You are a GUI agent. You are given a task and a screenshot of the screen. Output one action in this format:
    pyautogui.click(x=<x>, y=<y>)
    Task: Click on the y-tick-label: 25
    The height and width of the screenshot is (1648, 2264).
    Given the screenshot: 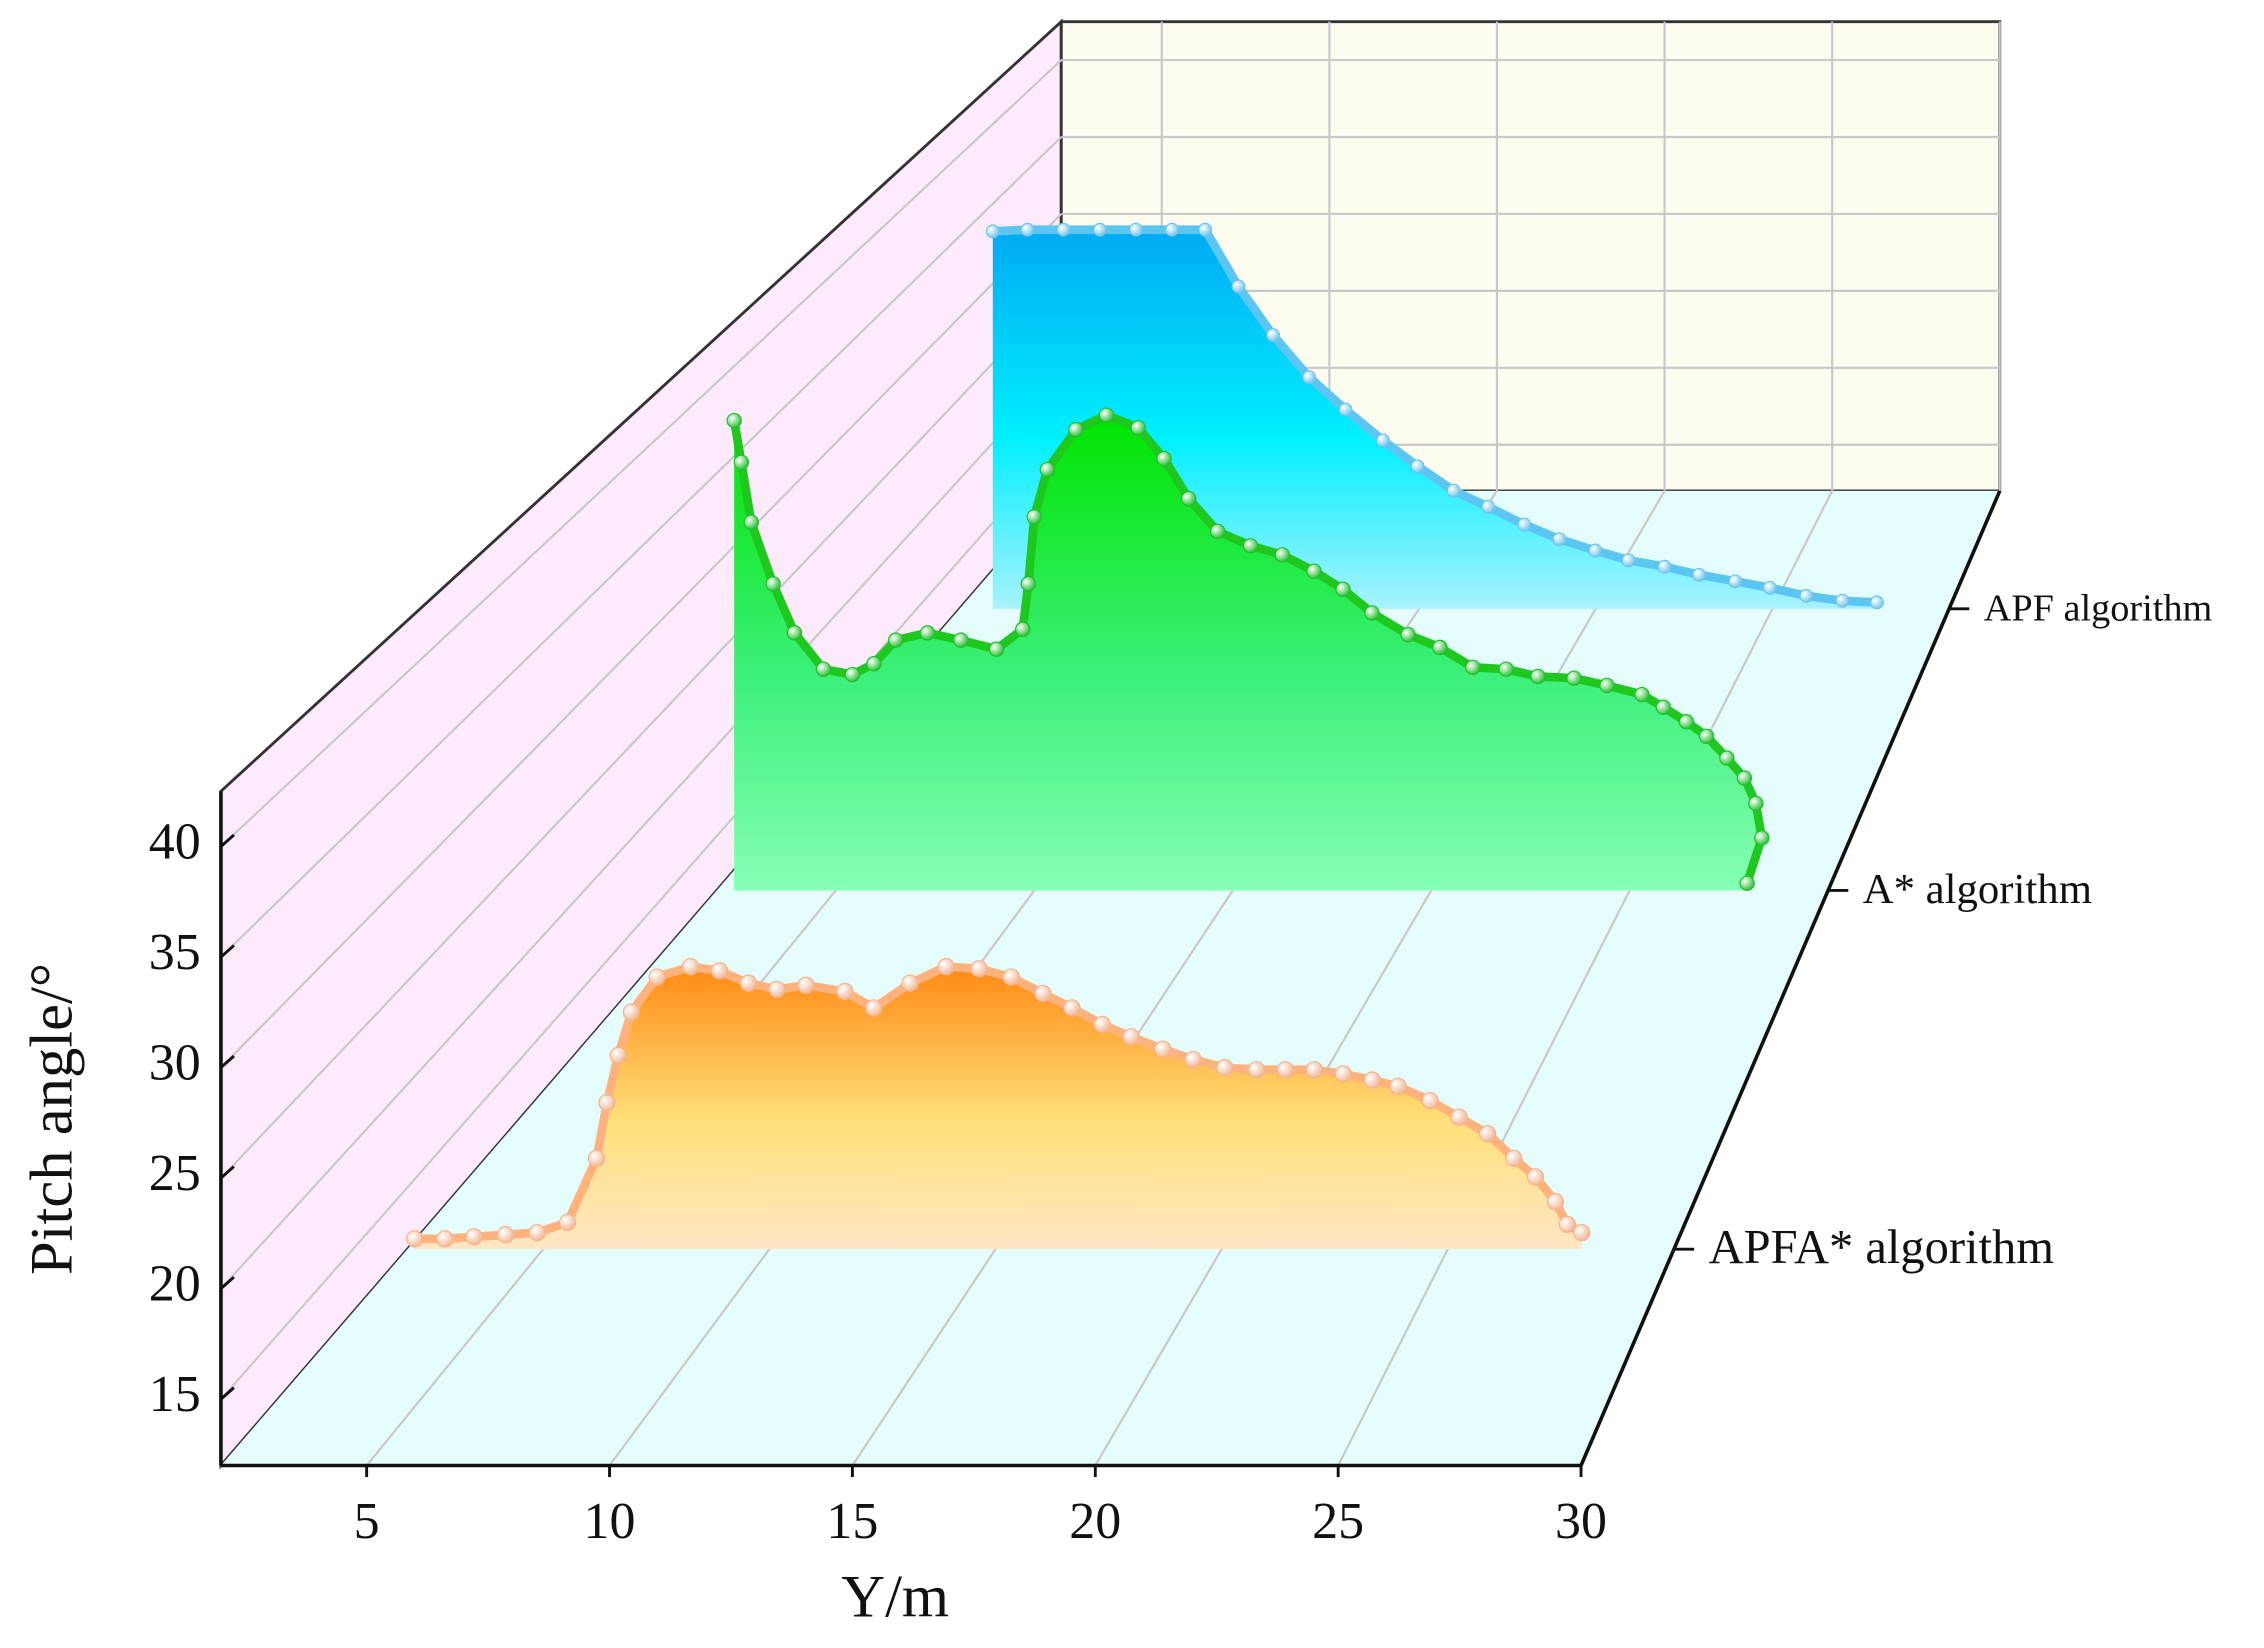 What is the action you would take?
    pyautogui.click(x=175, y=1173)
    